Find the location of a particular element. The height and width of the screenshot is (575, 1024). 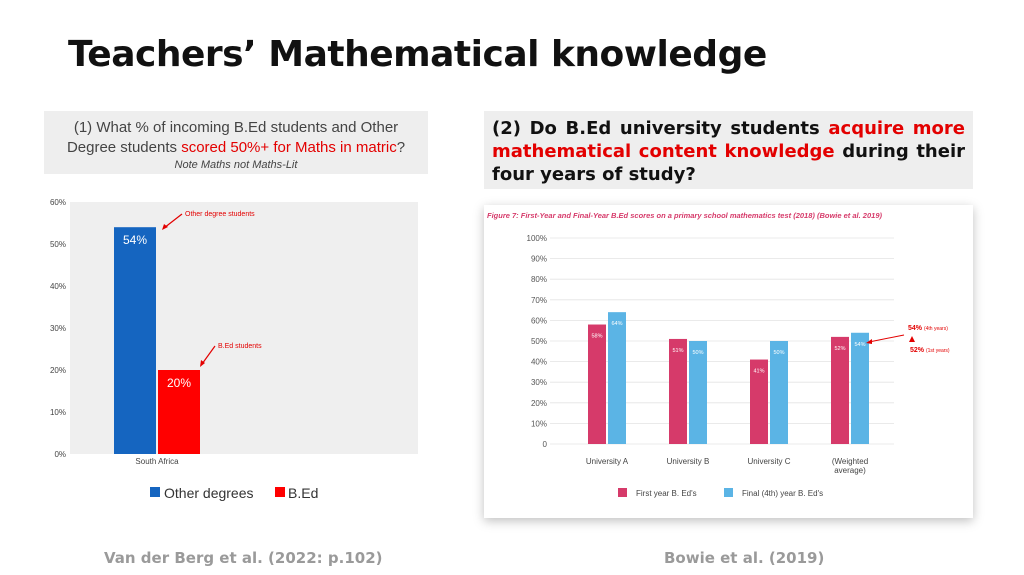

legend-swatch-final is located at coordinates (728, 492).